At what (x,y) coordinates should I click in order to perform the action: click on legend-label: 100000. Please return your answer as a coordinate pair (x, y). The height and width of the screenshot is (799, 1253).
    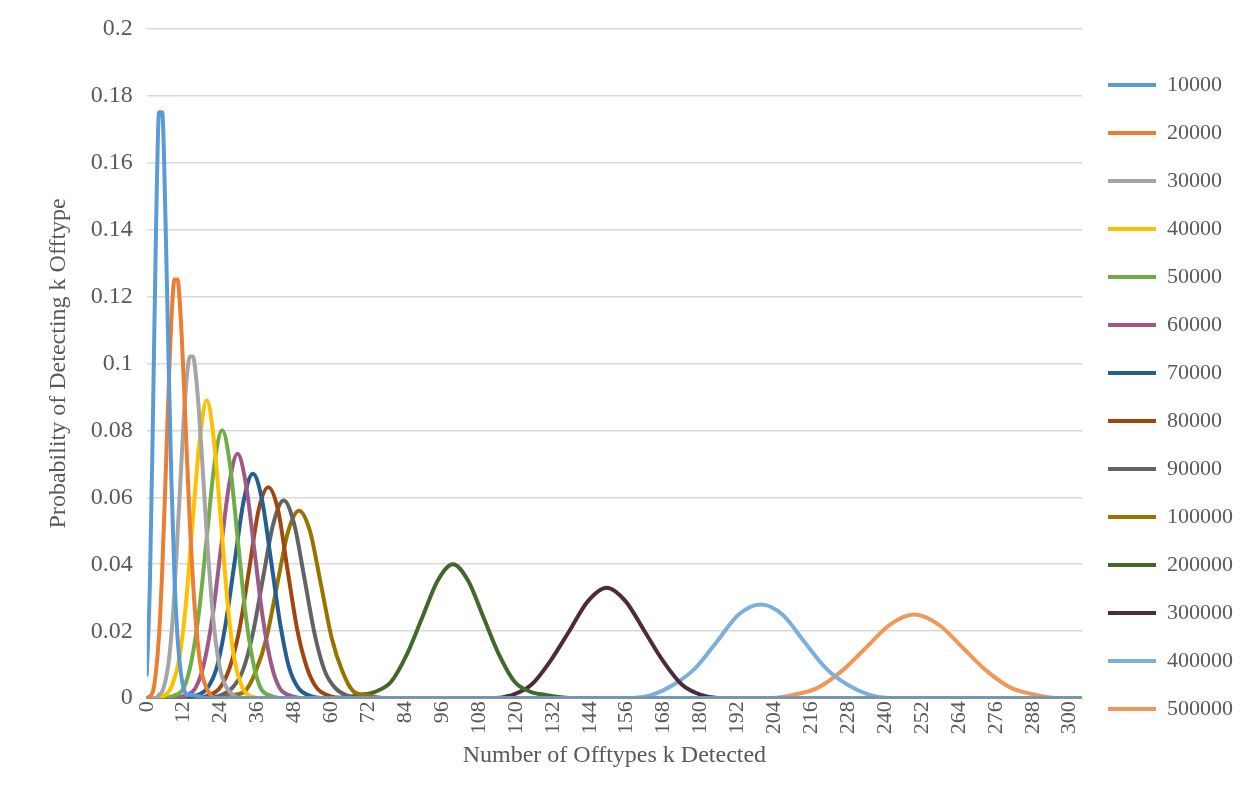
    Looking at the image, I should click on (1200, 515).